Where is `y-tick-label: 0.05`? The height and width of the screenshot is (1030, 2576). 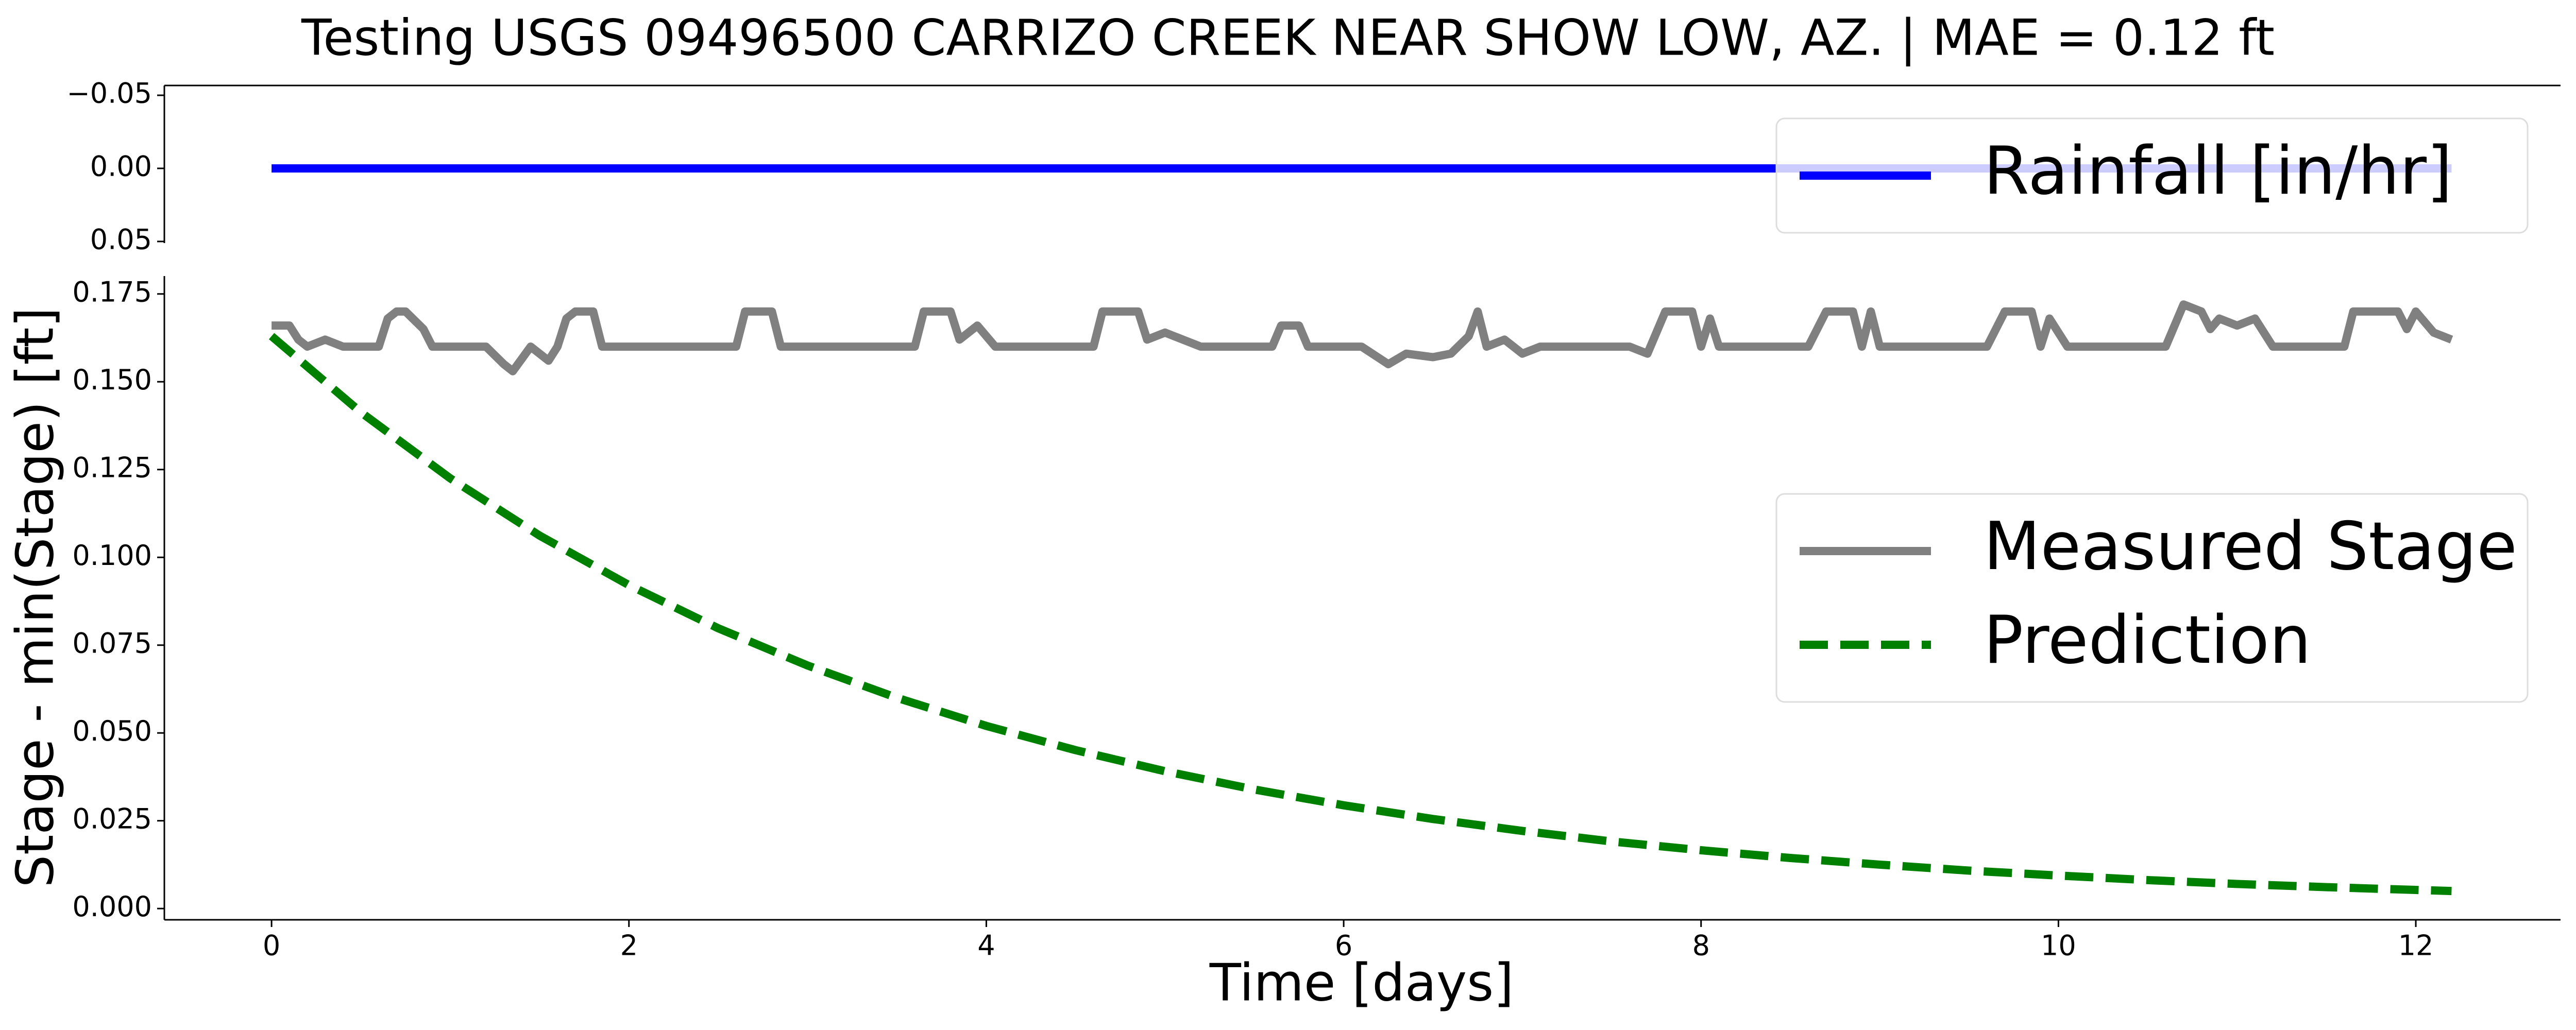
y-tick-label: 0.05 is located at coordinates (121, 240).